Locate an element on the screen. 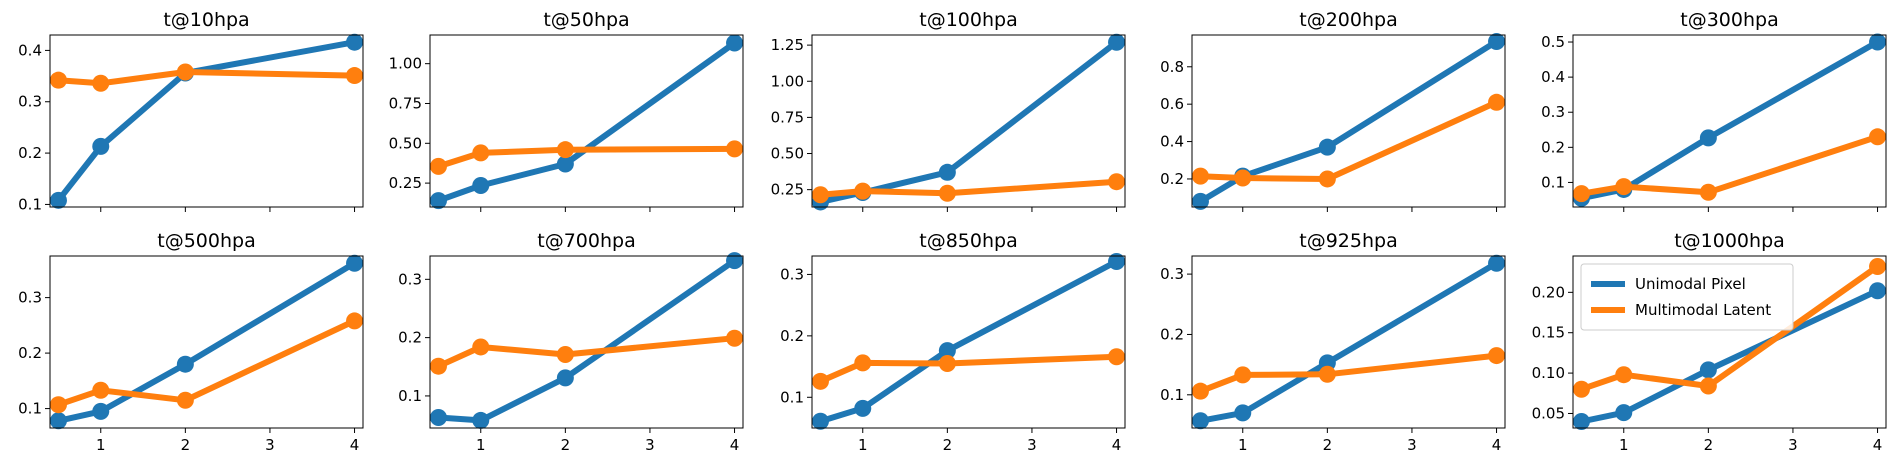 The width and height of the screenshot is (1902, 467). subplot-t-200hpa: t@200hpa 0.2 0.4 0.6 0.8 is located at coordinates (1333, 110).